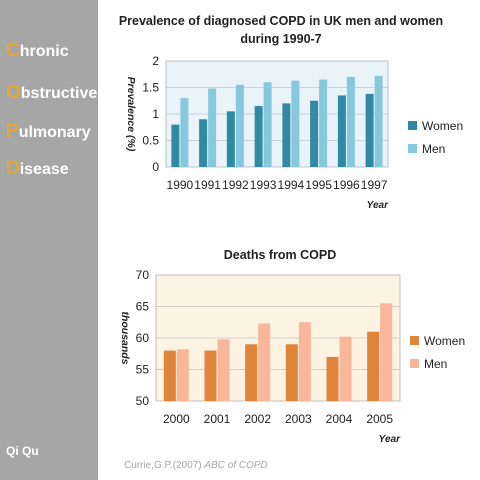  I want to click on x-tick-label: 2001, so click(217, 419).